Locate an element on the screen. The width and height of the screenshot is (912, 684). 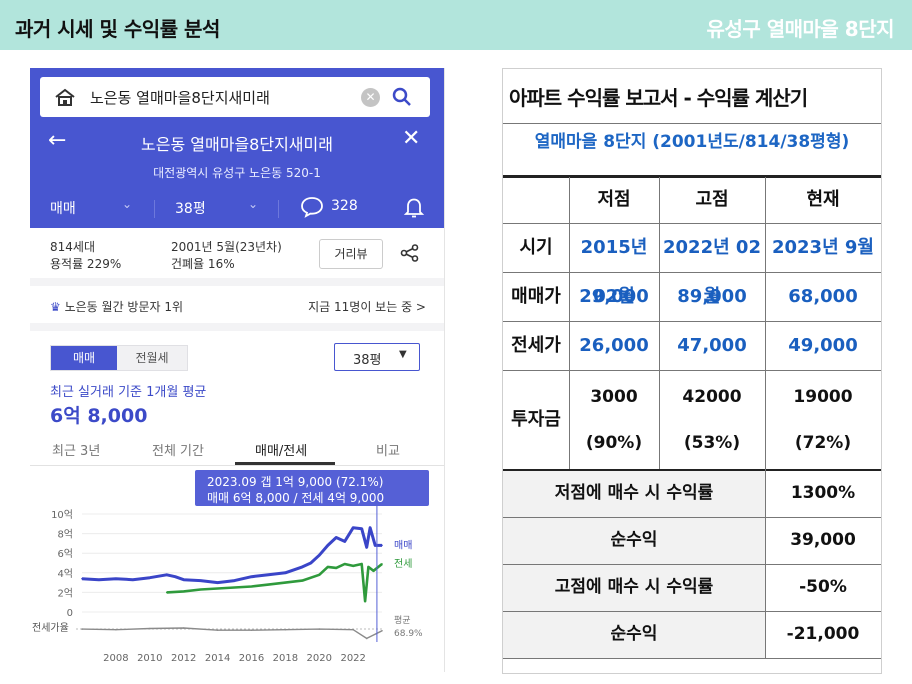
table-cell: 49,000 is located at coordinates (823, 345).